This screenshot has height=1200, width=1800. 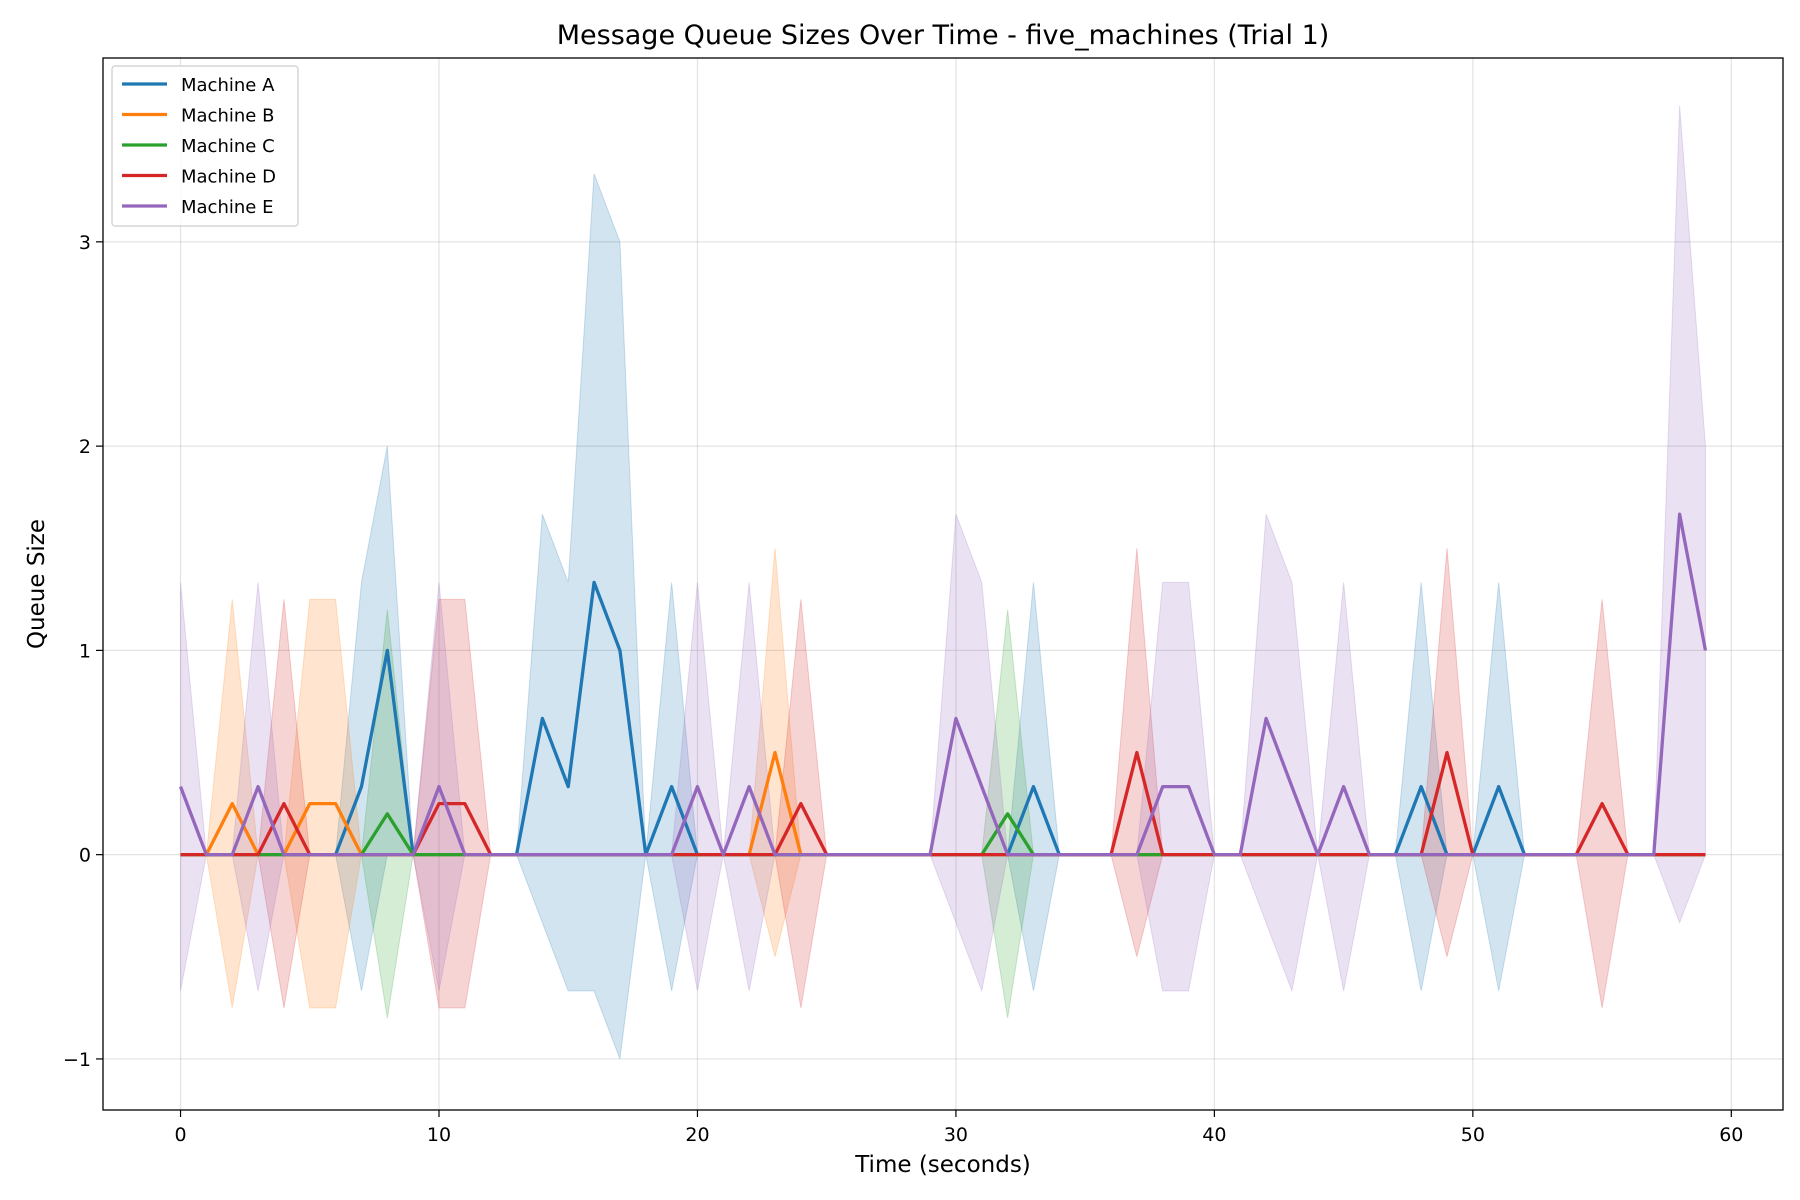 What do you see at coordinates (228, 177) in the screenshot?
I see `legend-label-3: Machine D` at bounding box center [228, 177].